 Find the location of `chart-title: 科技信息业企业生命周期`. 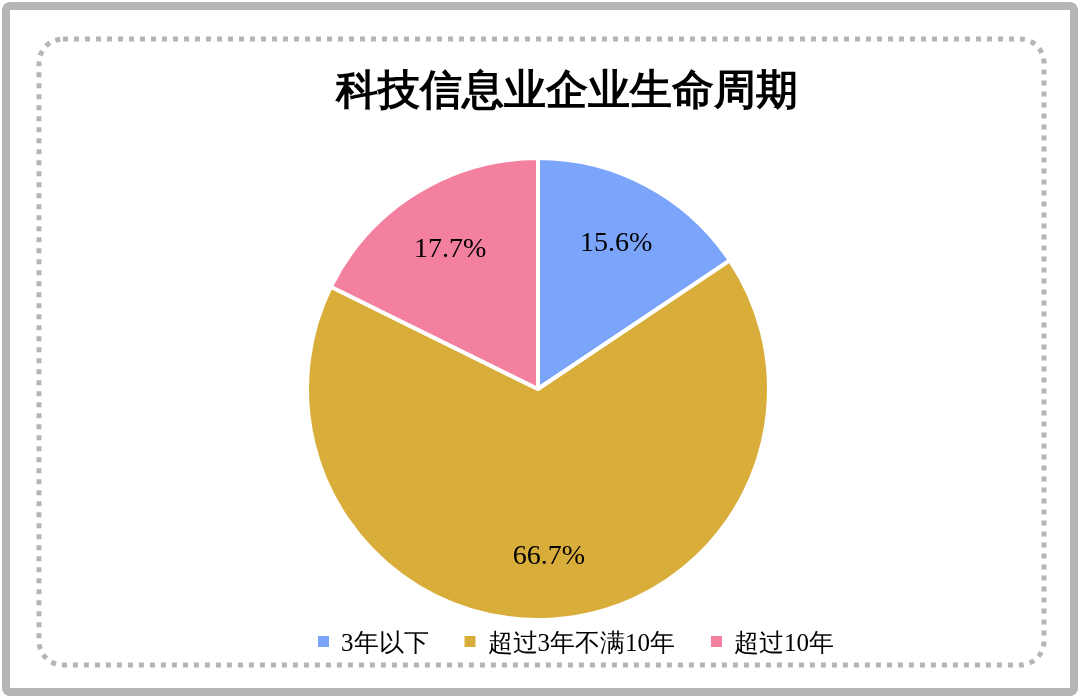

chart-title: 科技信息业企业生命周期 is located at coordinates (566, 90).